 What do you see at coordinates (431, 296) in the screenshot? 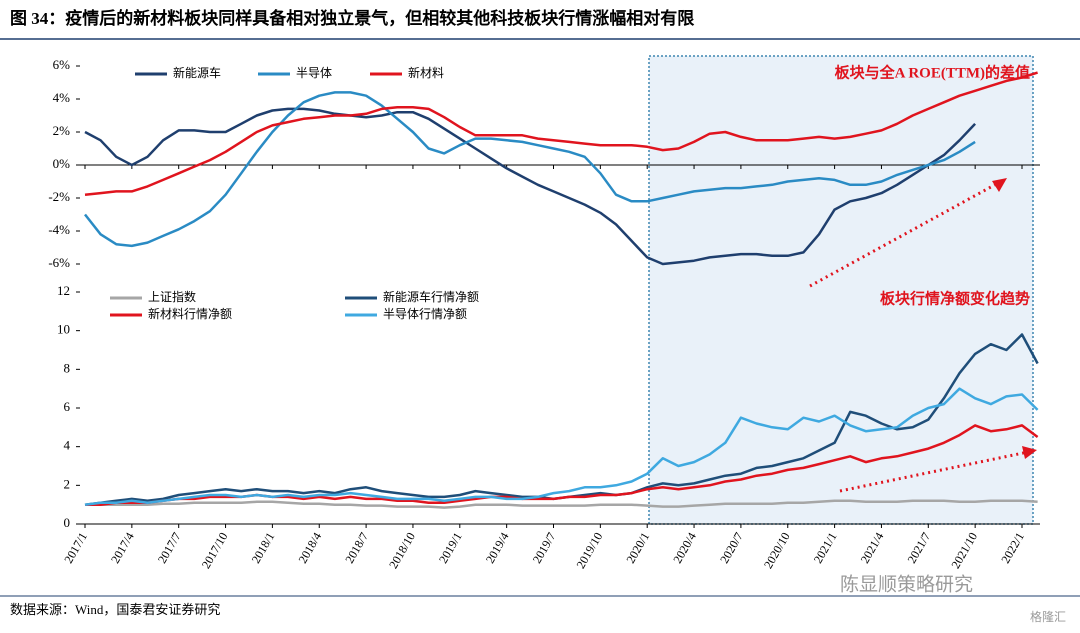
I see `legend-label: 新能源车行情净额` at bounding box center [431, 296].